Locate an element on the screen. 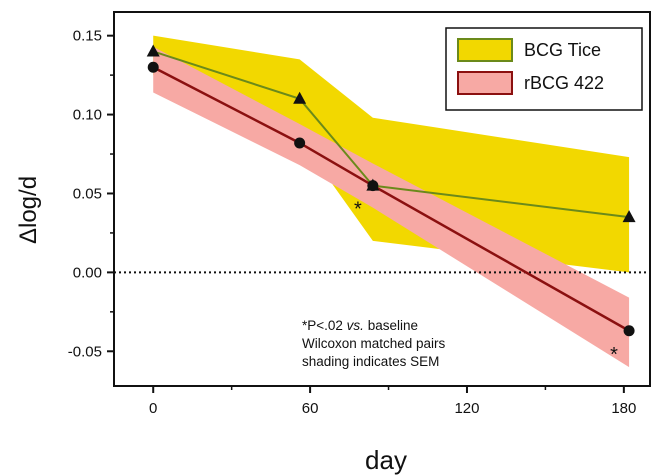 This screenshot has height=475, width=658. y-axis-title: Δlog/d is located at coordinates (28, 210).